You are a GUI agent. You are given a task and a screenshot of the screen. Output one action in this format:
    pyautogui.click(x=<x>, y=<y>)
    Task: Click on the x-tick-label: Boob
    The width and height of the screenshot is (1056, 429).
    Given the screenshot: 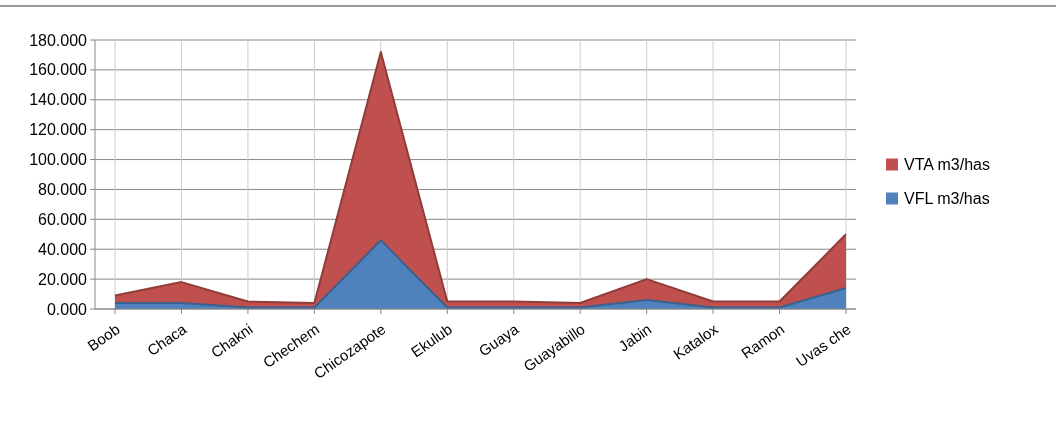 What is the action you would take?
    pyautogui.click(x=103, y=337)
    